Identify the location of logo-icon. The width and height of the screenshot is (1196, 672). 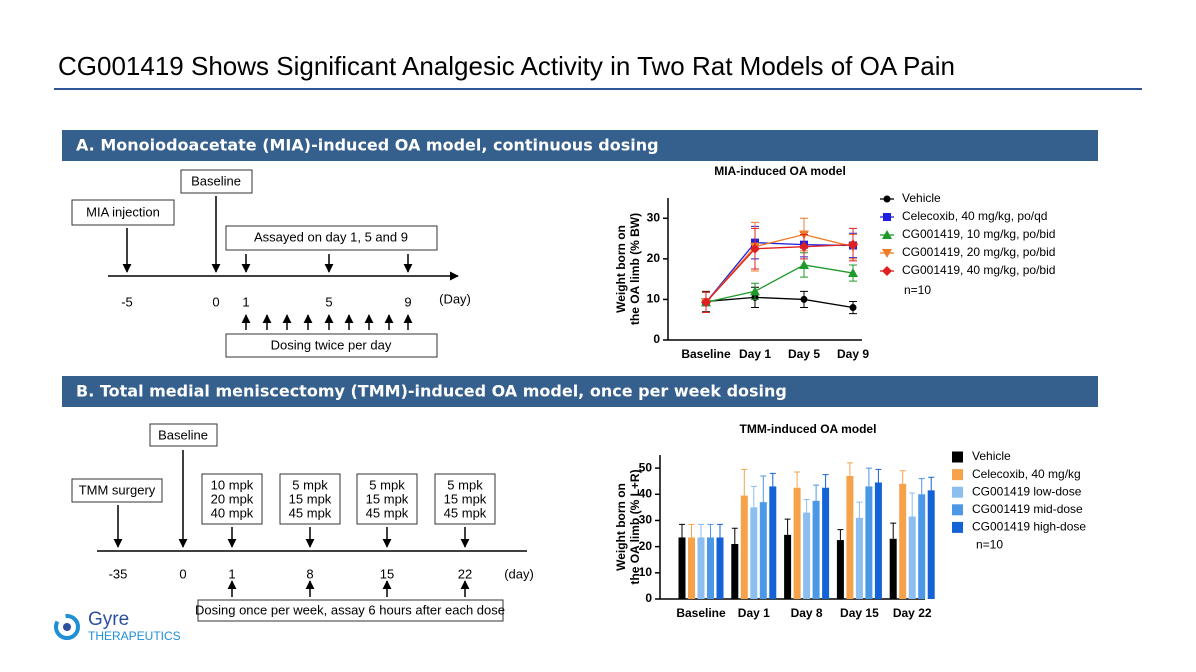
(67, 627).